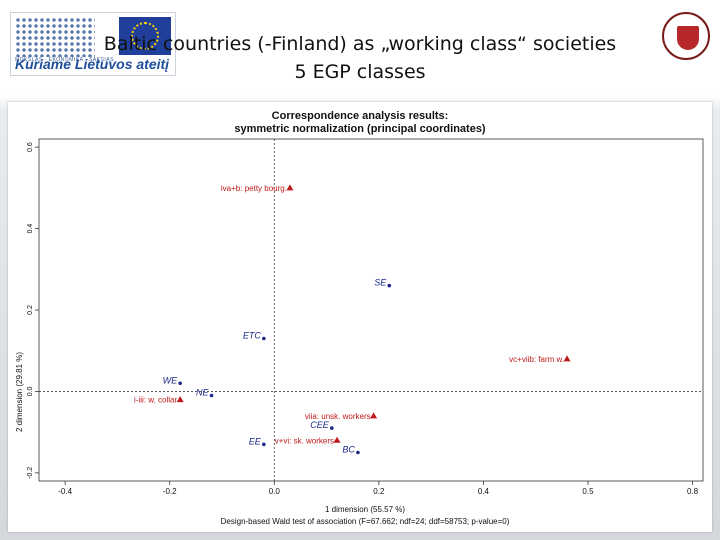 The image size is (720, 540). What do you see at coordinates (202, 393) in the screenshot?
I see `region-point-label: NE` at bounding box center [202, 393].